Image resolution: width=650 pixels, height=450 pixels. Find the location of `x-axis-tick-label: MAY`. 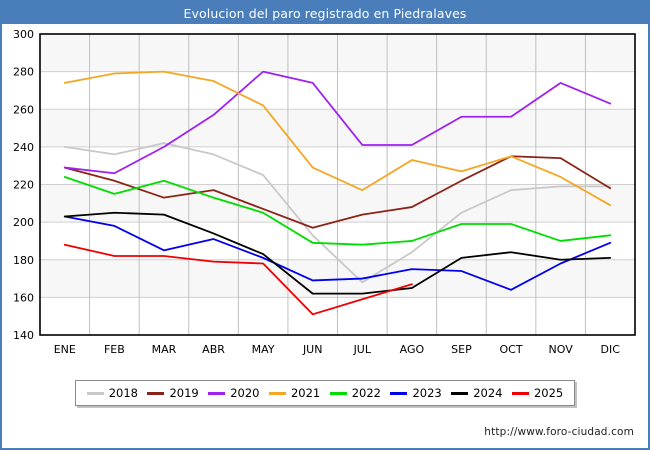

x-axis-tick-label: MAY is located at coordinates (263, 349).